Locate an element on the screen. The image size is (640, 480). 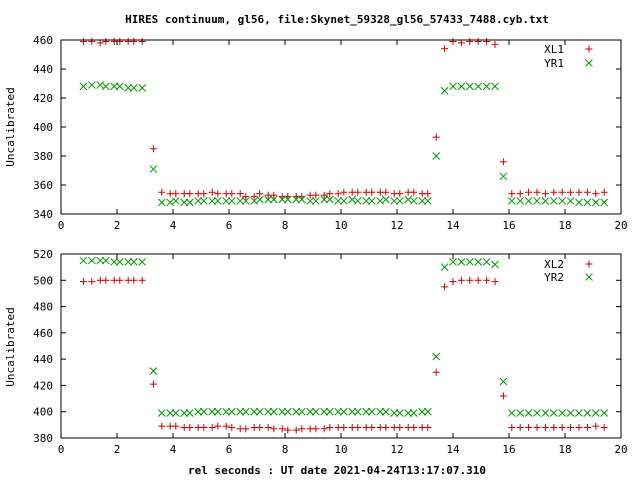
y-tick-label: 340 is located at coordinates (43, 214).